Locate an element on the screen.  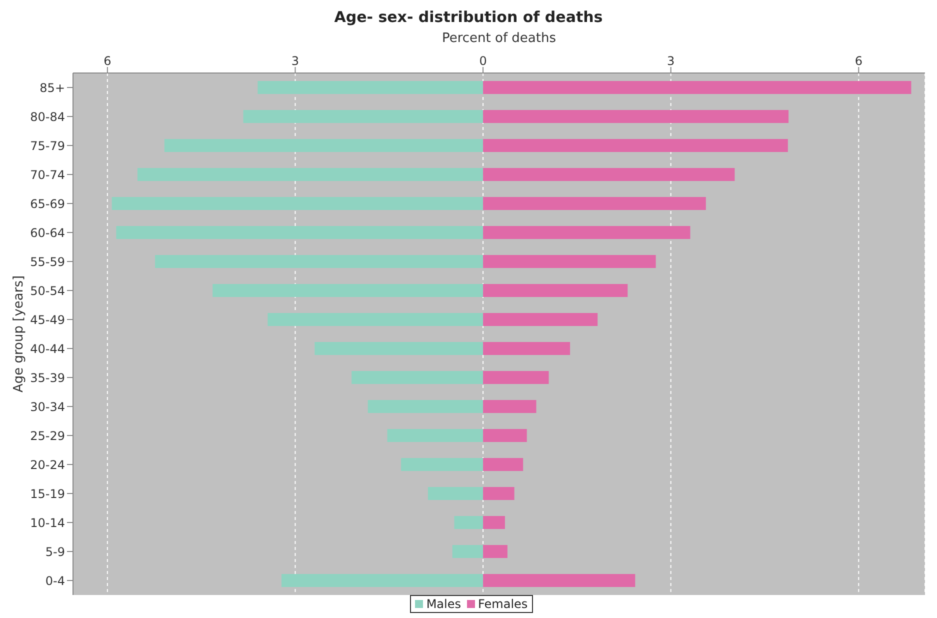
y-axis-title: Age group [years] is located at coordinates (19, 334).